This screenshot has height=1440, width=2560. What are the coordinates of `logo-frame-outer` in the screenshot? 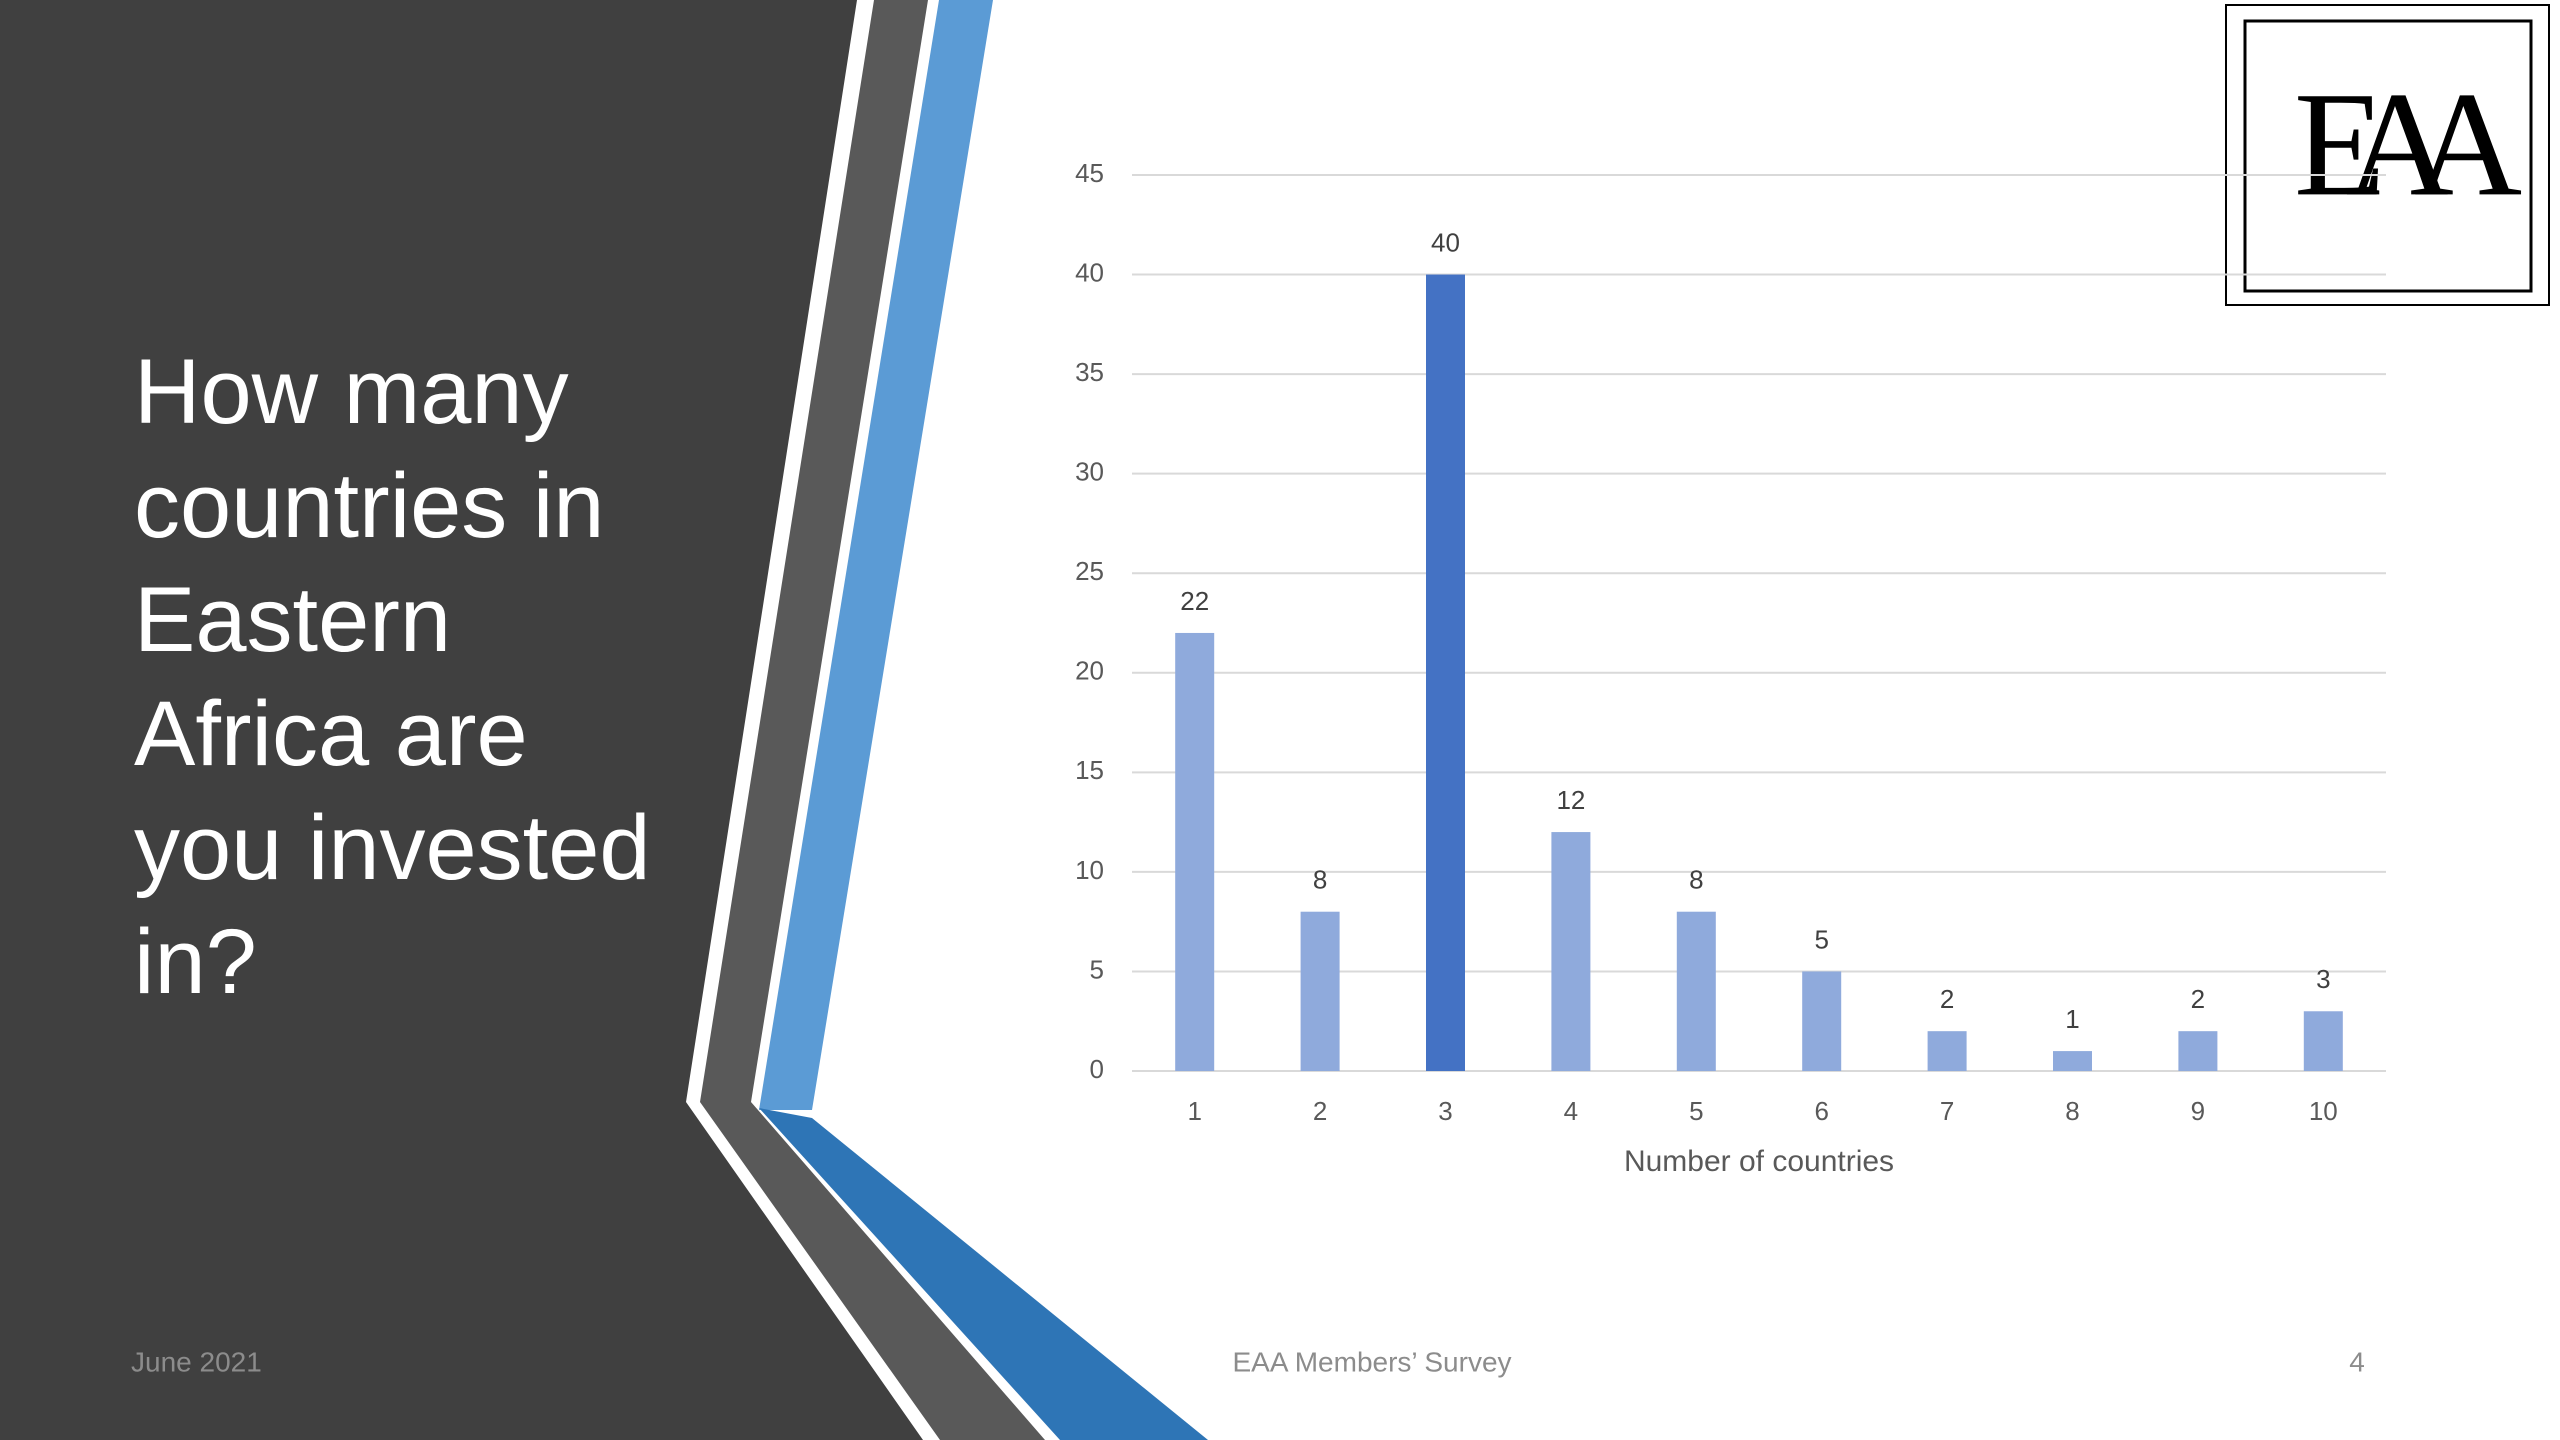 It's located at (2387, 155).